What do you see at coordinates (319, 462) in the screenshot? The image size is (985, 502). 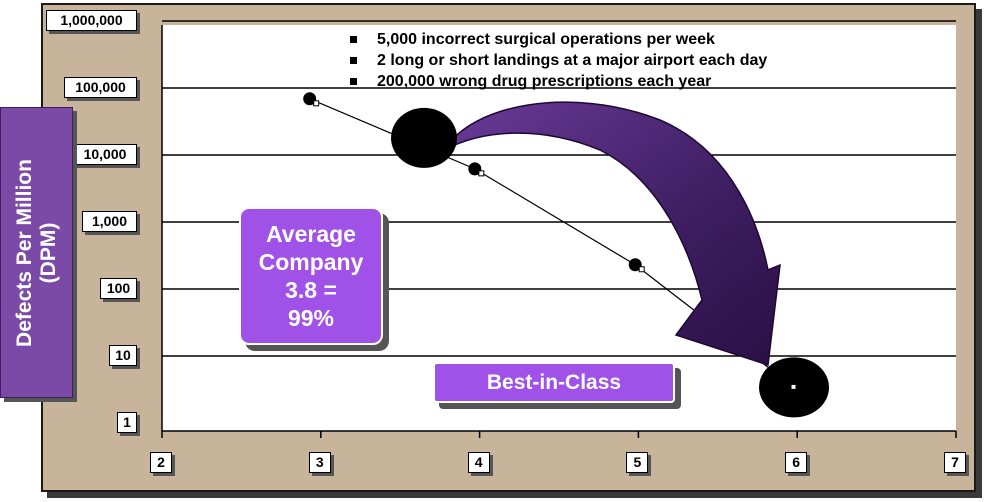 I see `x-tick-label: 3` at bounding box center [319, 462].